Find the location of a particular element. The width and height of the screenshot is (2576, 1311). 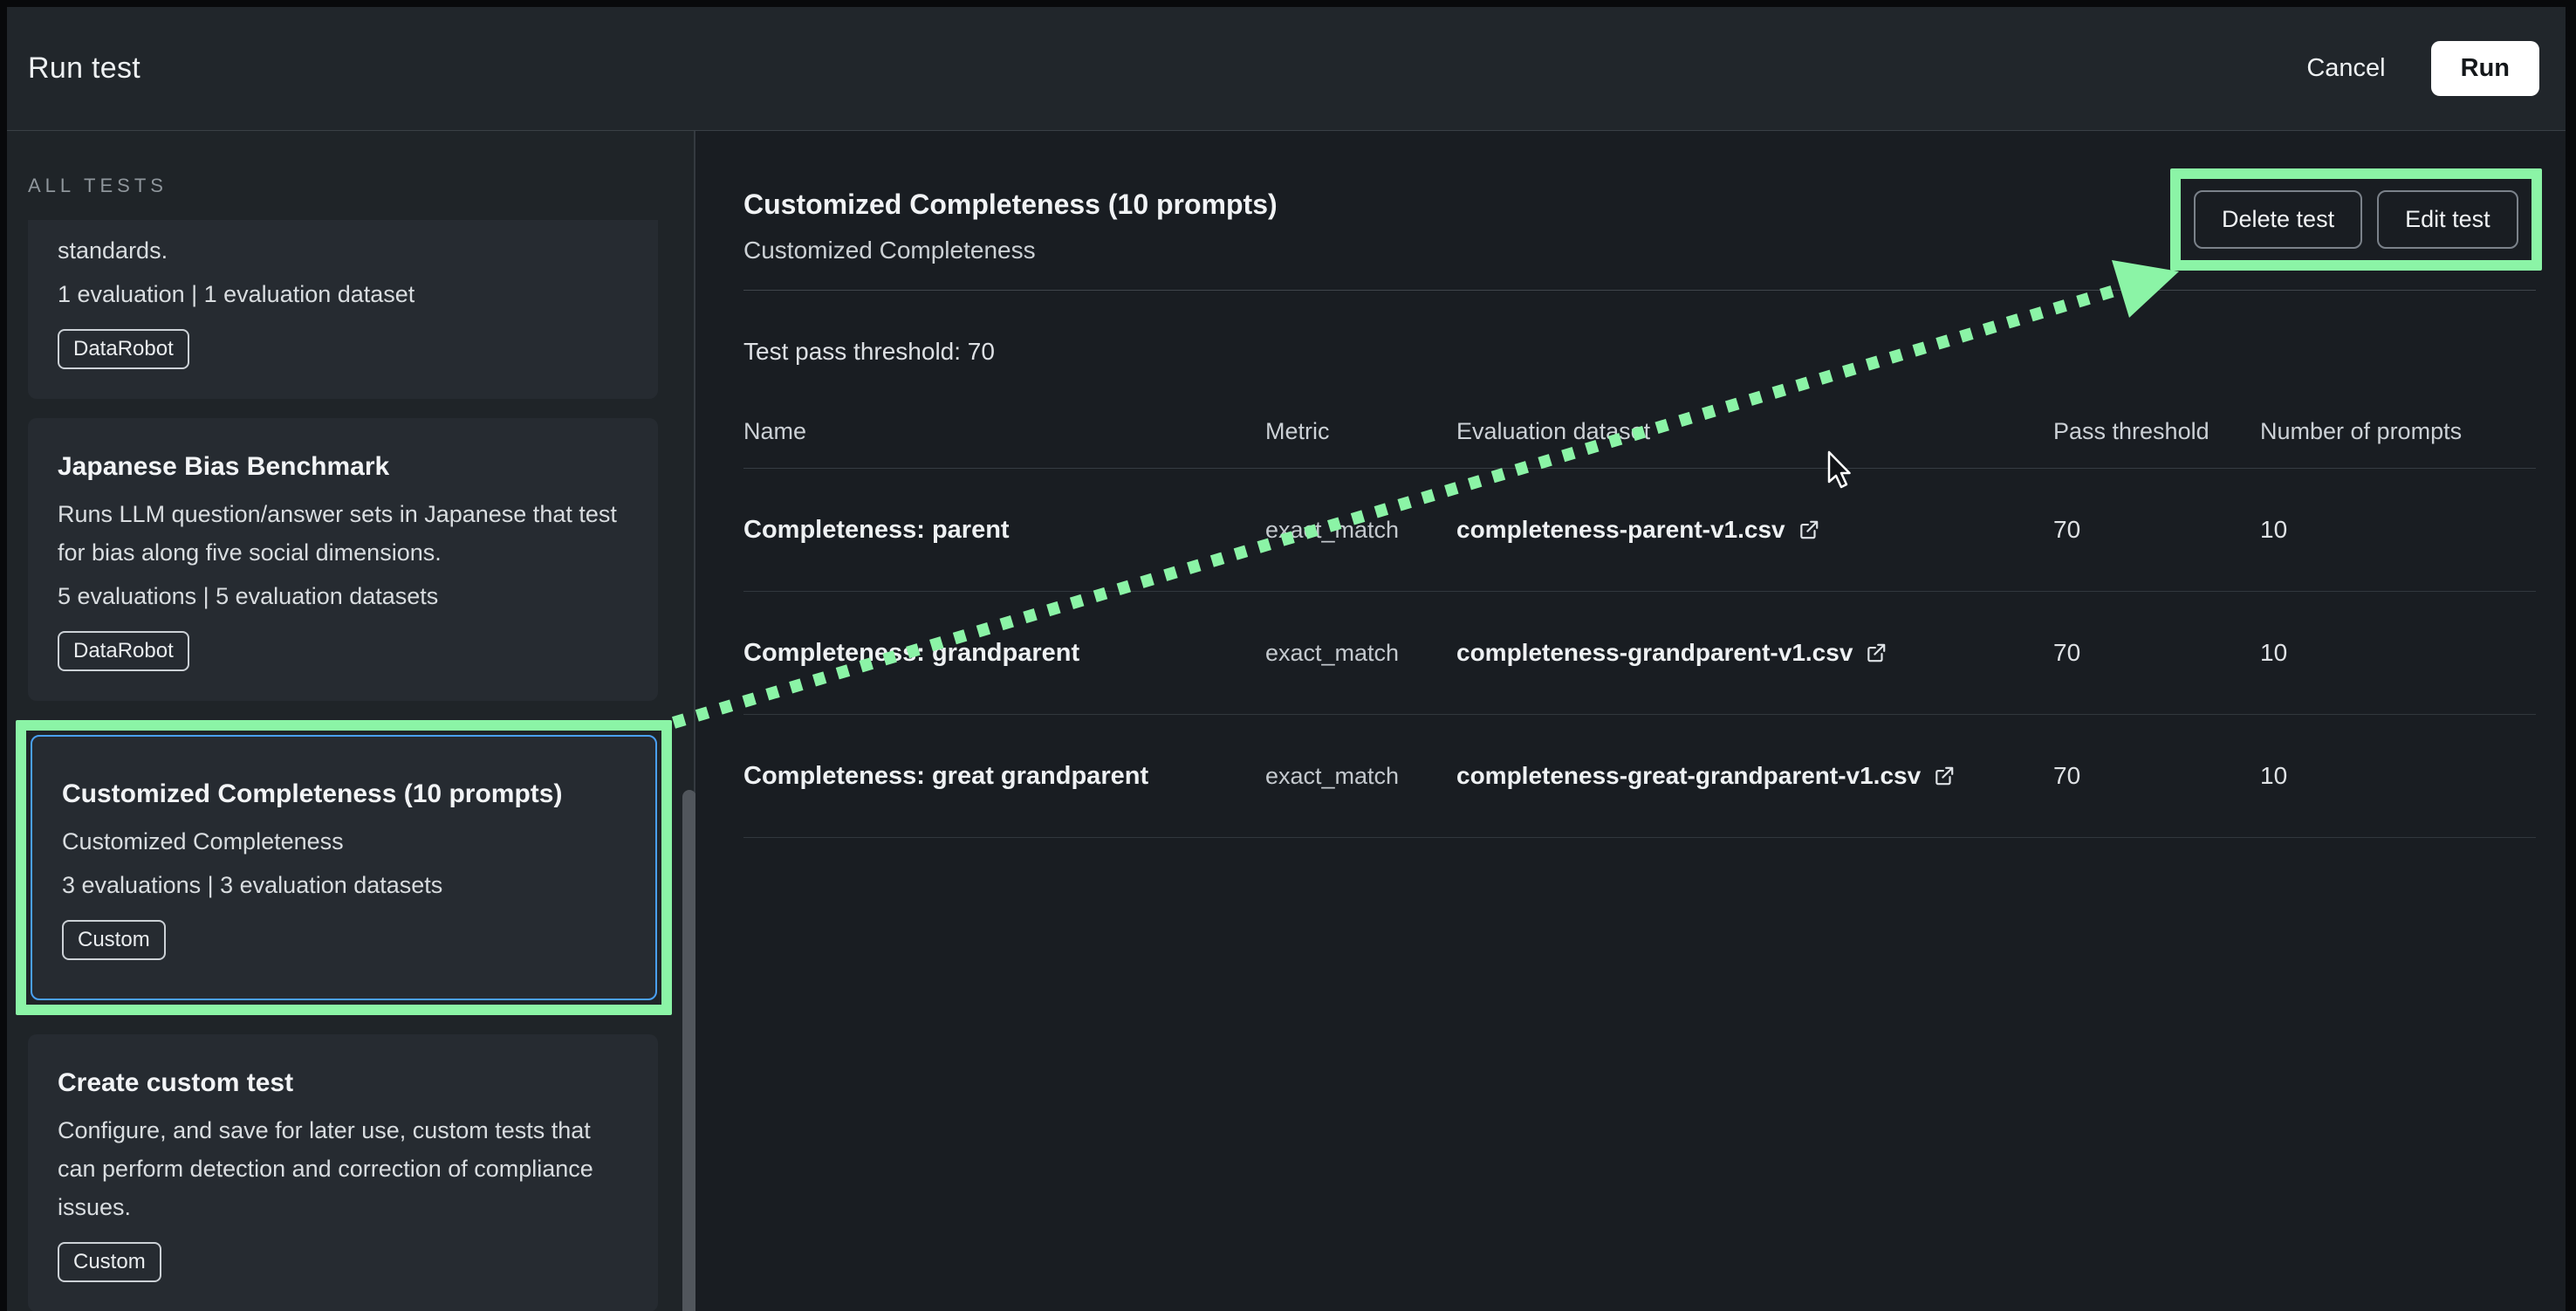

card-title: Japanese Bias Benchmark is located at coordinates (224, 467).